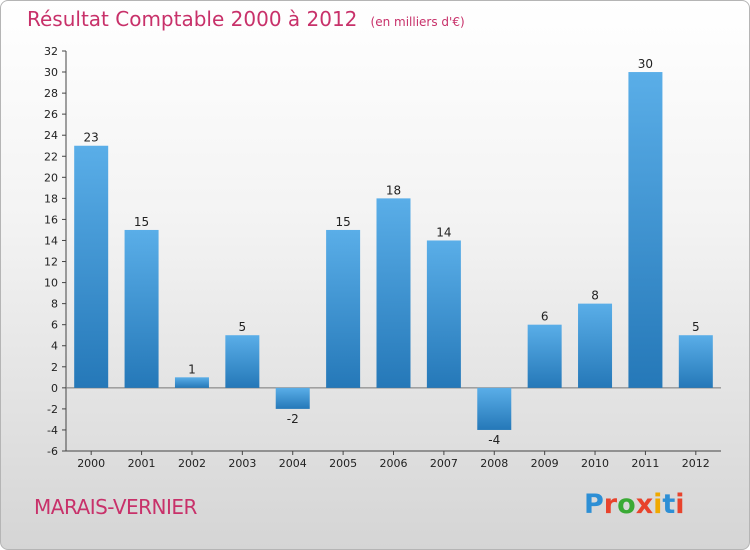  What do you see at coordinates (192, 463) in the screenshot?
I see `x-tick-label: 2002` at bounding box center [192, 463].